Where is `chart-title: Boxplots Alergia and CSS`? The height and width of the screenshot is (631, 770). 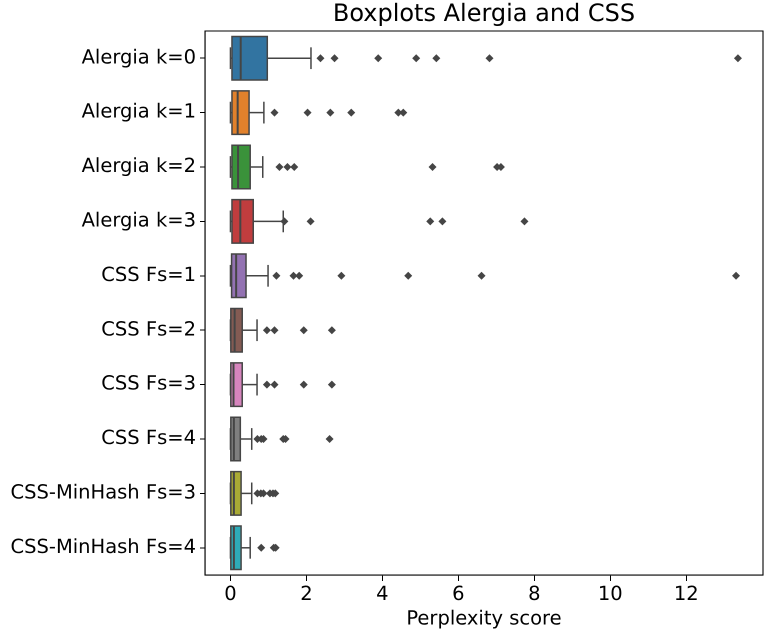
chart-title: Boxplots Alergia and CSS is located at coordinates (484, 14).